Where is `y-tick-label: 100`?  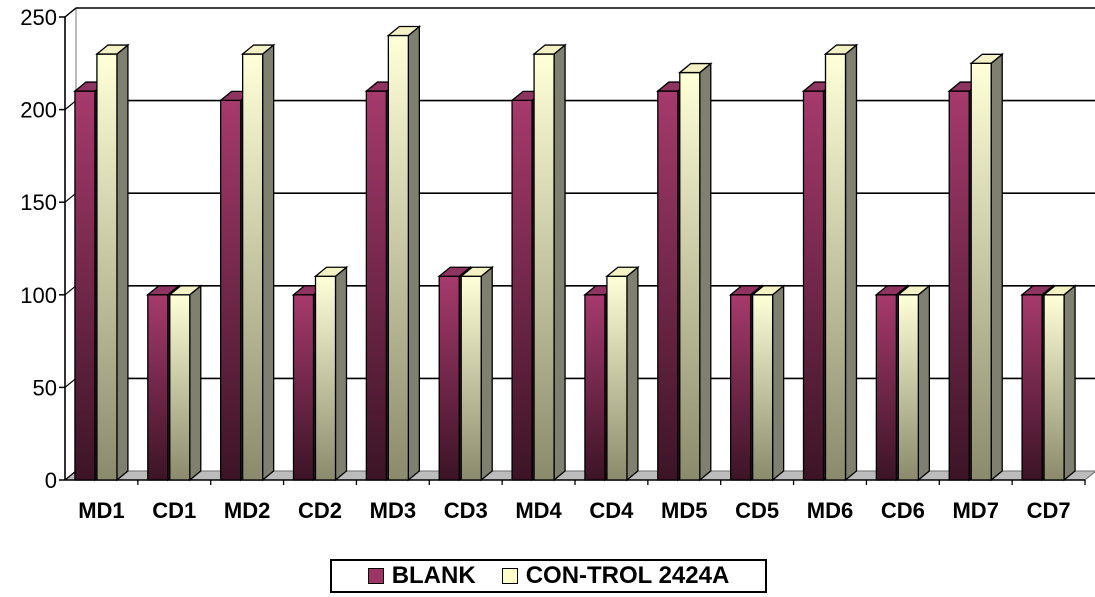
y-tick-label: 100 is located at coordinates (38, 295).